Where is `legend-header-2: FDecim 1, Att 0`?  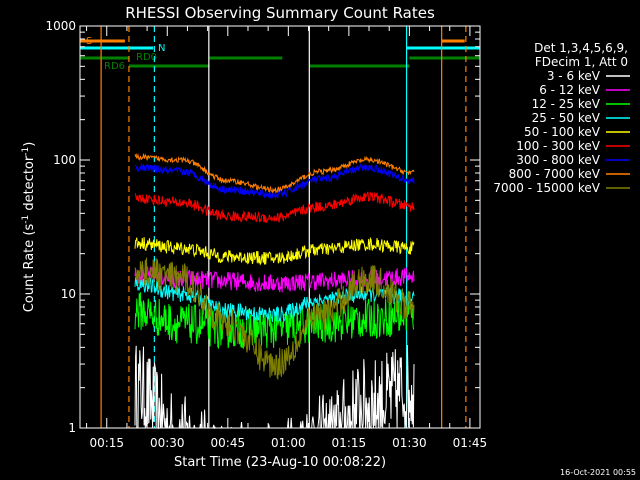
legend-header-2: FDecim 1, Att 0 is located at coordinates (581, 62).